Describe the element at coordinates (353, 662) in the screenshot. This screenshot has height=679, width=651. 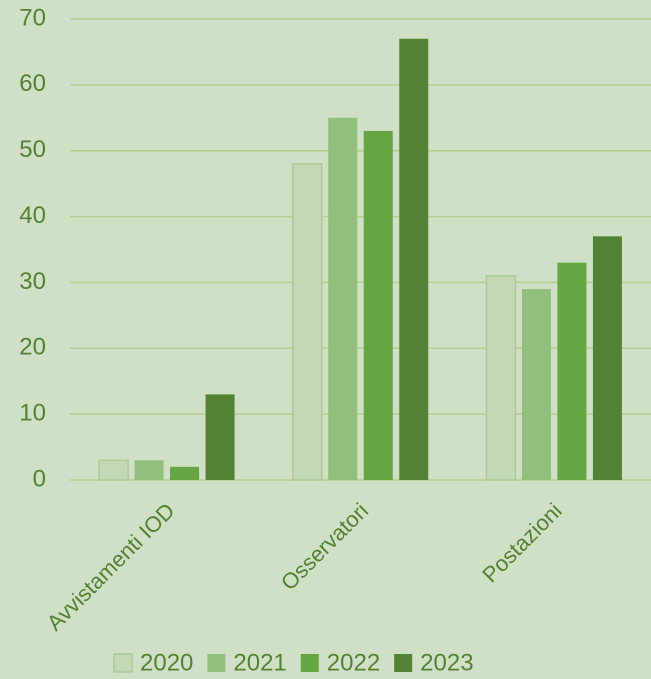
I see `legend-label: 2022` at that location.